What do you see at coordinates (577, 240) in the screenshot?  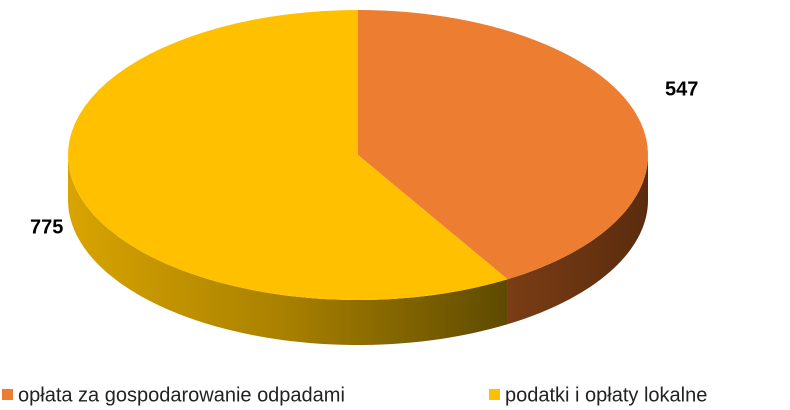 I see `pie-side` at bounding box center [577, 240].